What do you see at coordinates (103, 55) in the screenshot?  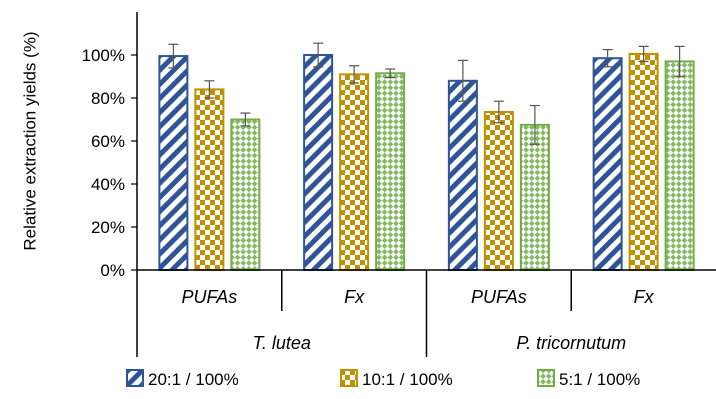 I see `y-tick-label: 100%` at bounding box center [103, 55].